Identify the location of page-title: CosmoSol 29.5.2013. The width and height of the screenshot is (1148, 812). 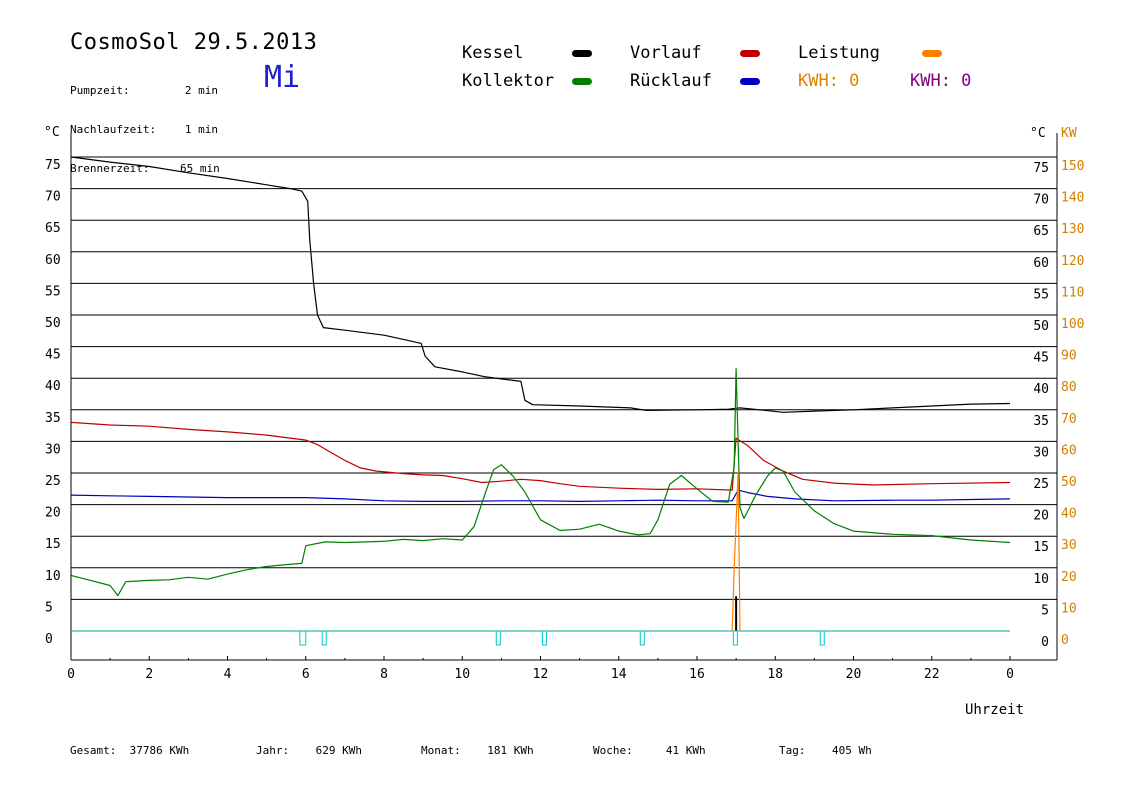
(194, 42).